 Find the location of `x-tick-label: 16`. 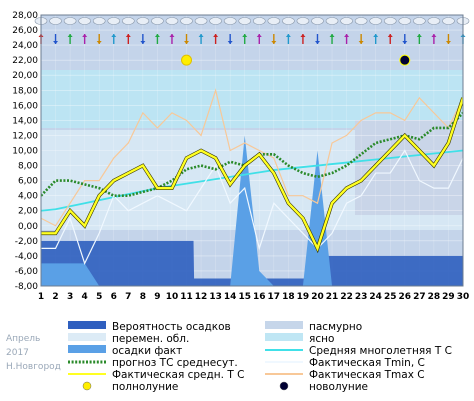

x-tick-label: 16 is located at coordinates (259, 297).